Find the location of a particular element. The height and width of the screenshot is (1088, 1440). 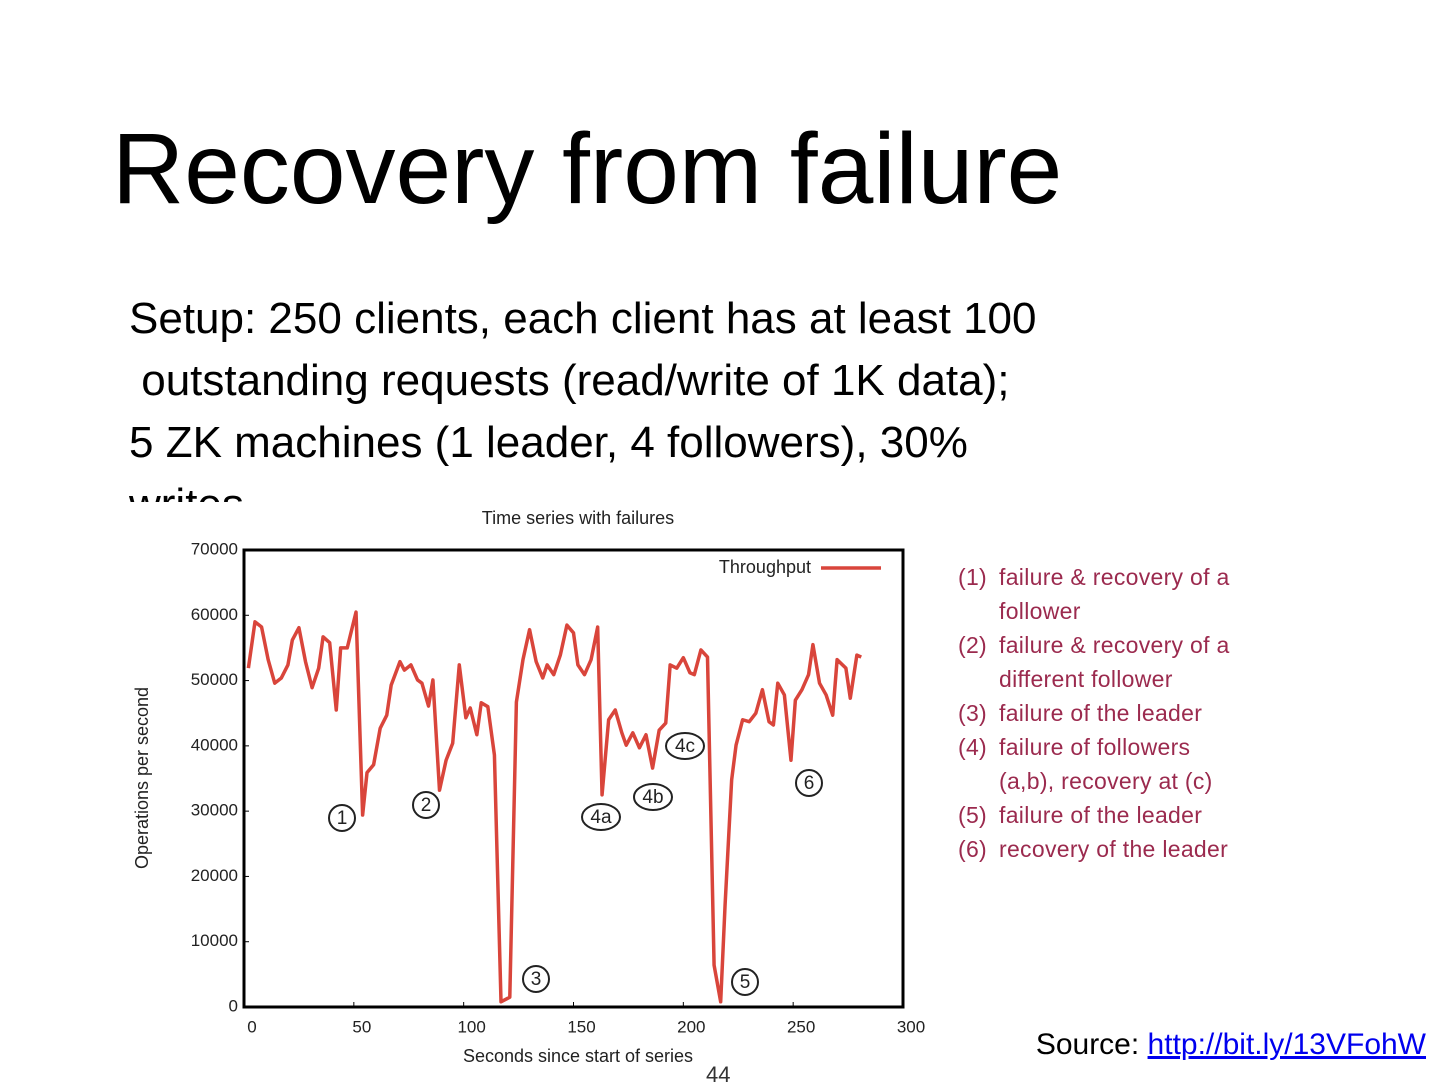

x-axis-label: Seconds since start of series is located at coordinates (578, 1056).